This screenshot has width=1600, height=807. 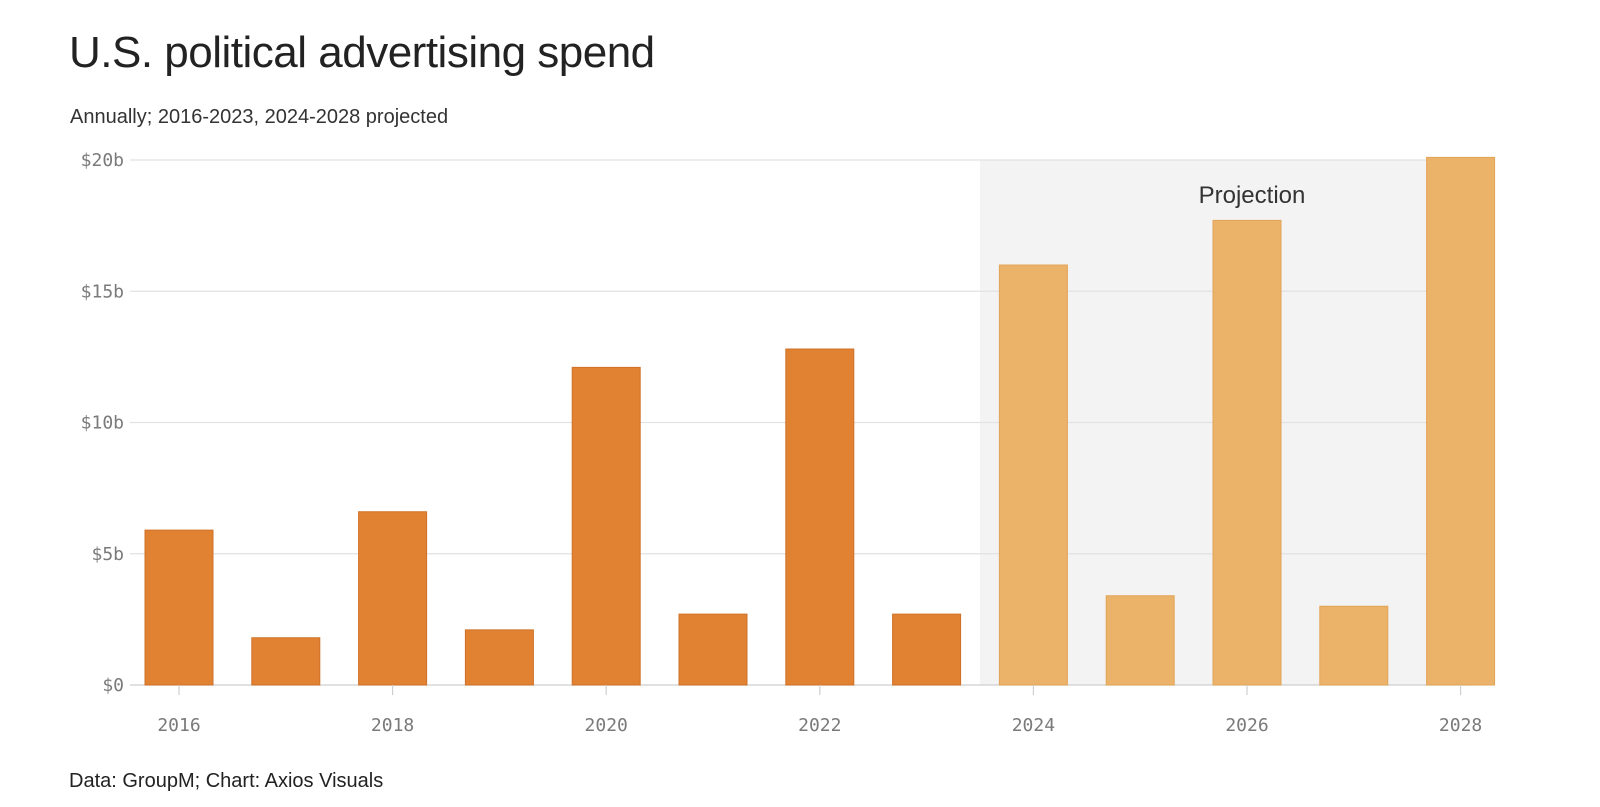 I want to click on bar-2025, so click(x=1140, y=640).